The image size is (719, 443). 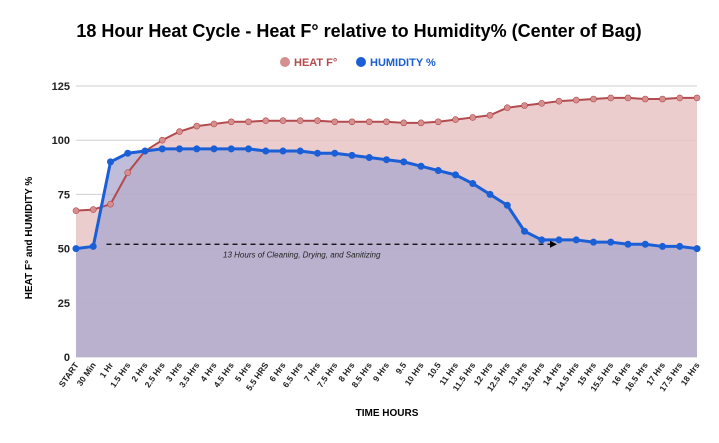 I want to click on annotation-arrow-head, so click(x=553, y=244).